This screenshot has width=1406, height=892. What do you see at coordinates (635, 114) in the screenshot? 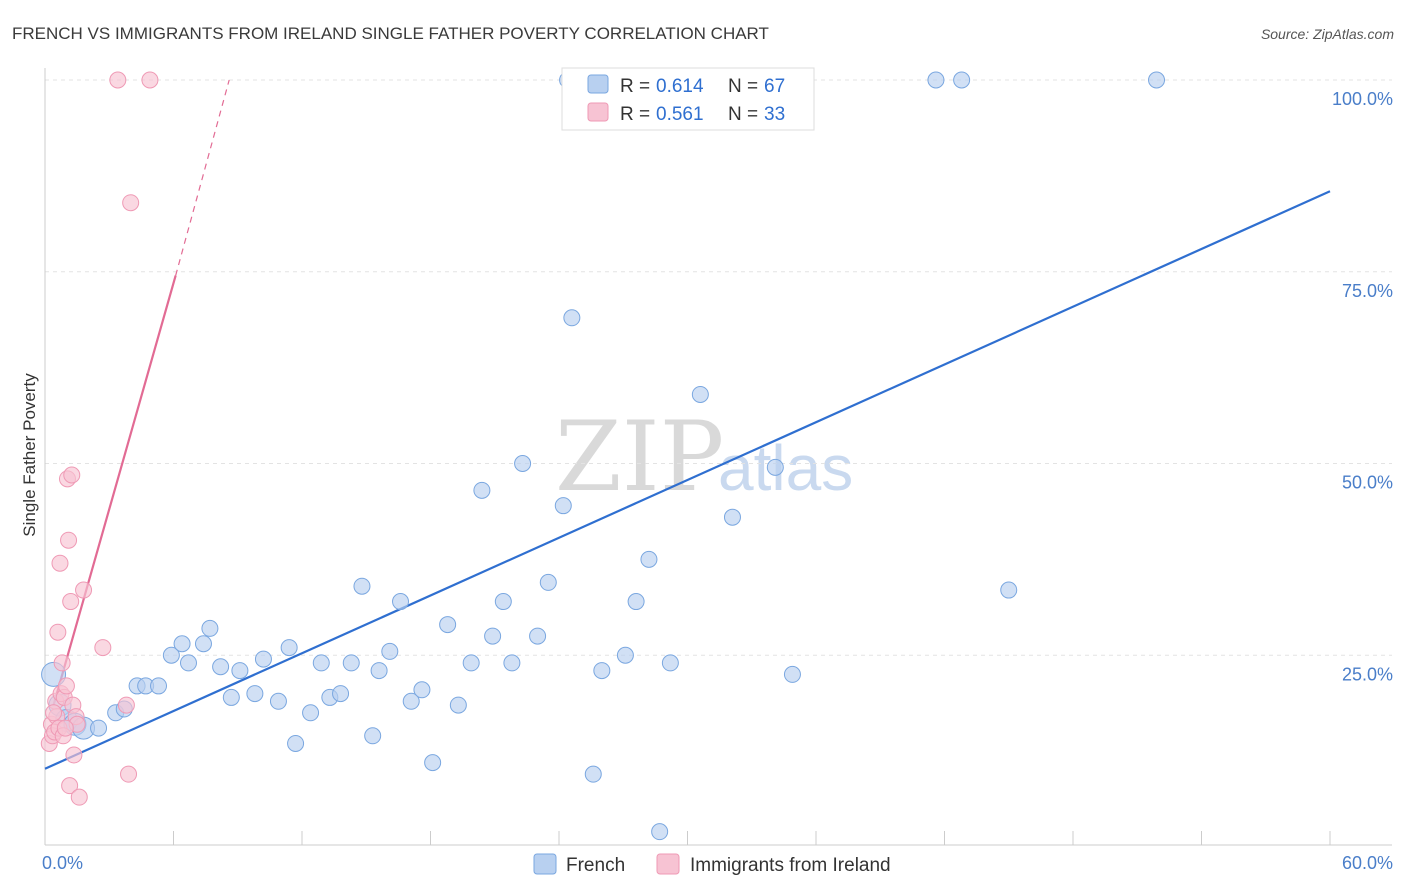
I see `legend-r-label-ireland: R =` at bounding box center [635, 114].